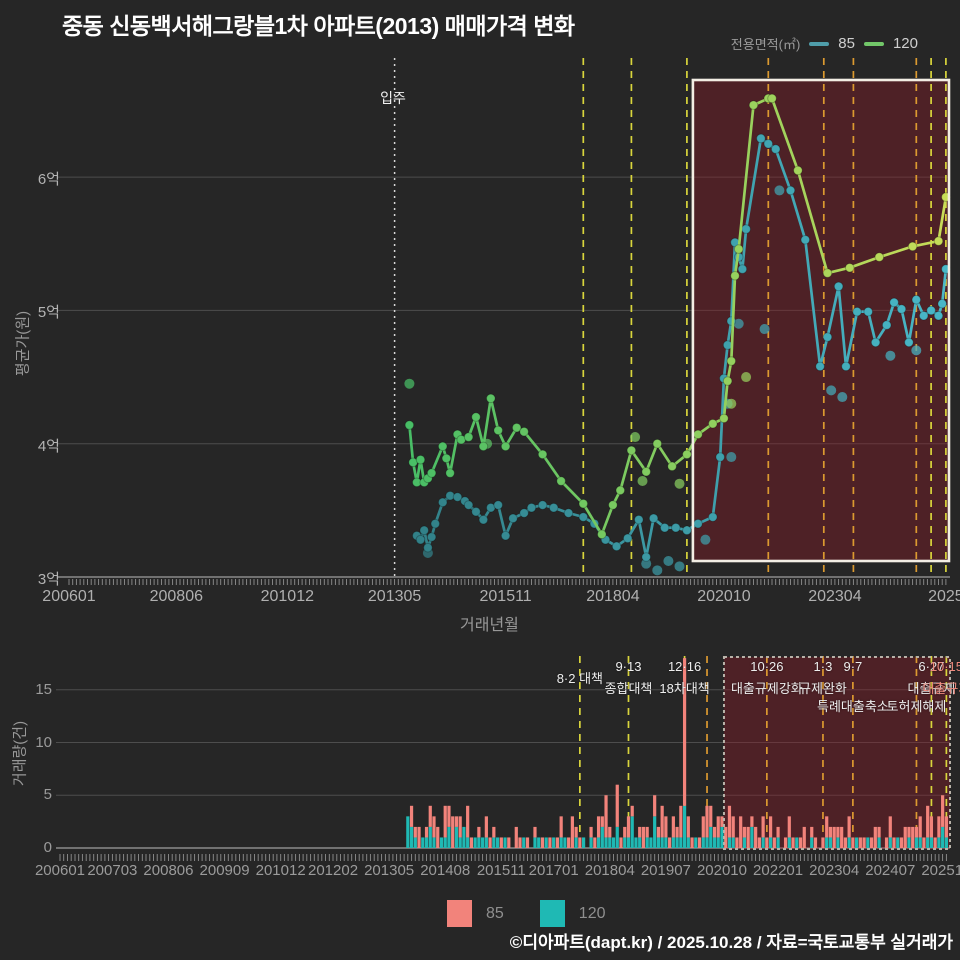 This screenshot has width=960, height=960. I want to click on volume-x-tick: 202407, so click(890, 870).